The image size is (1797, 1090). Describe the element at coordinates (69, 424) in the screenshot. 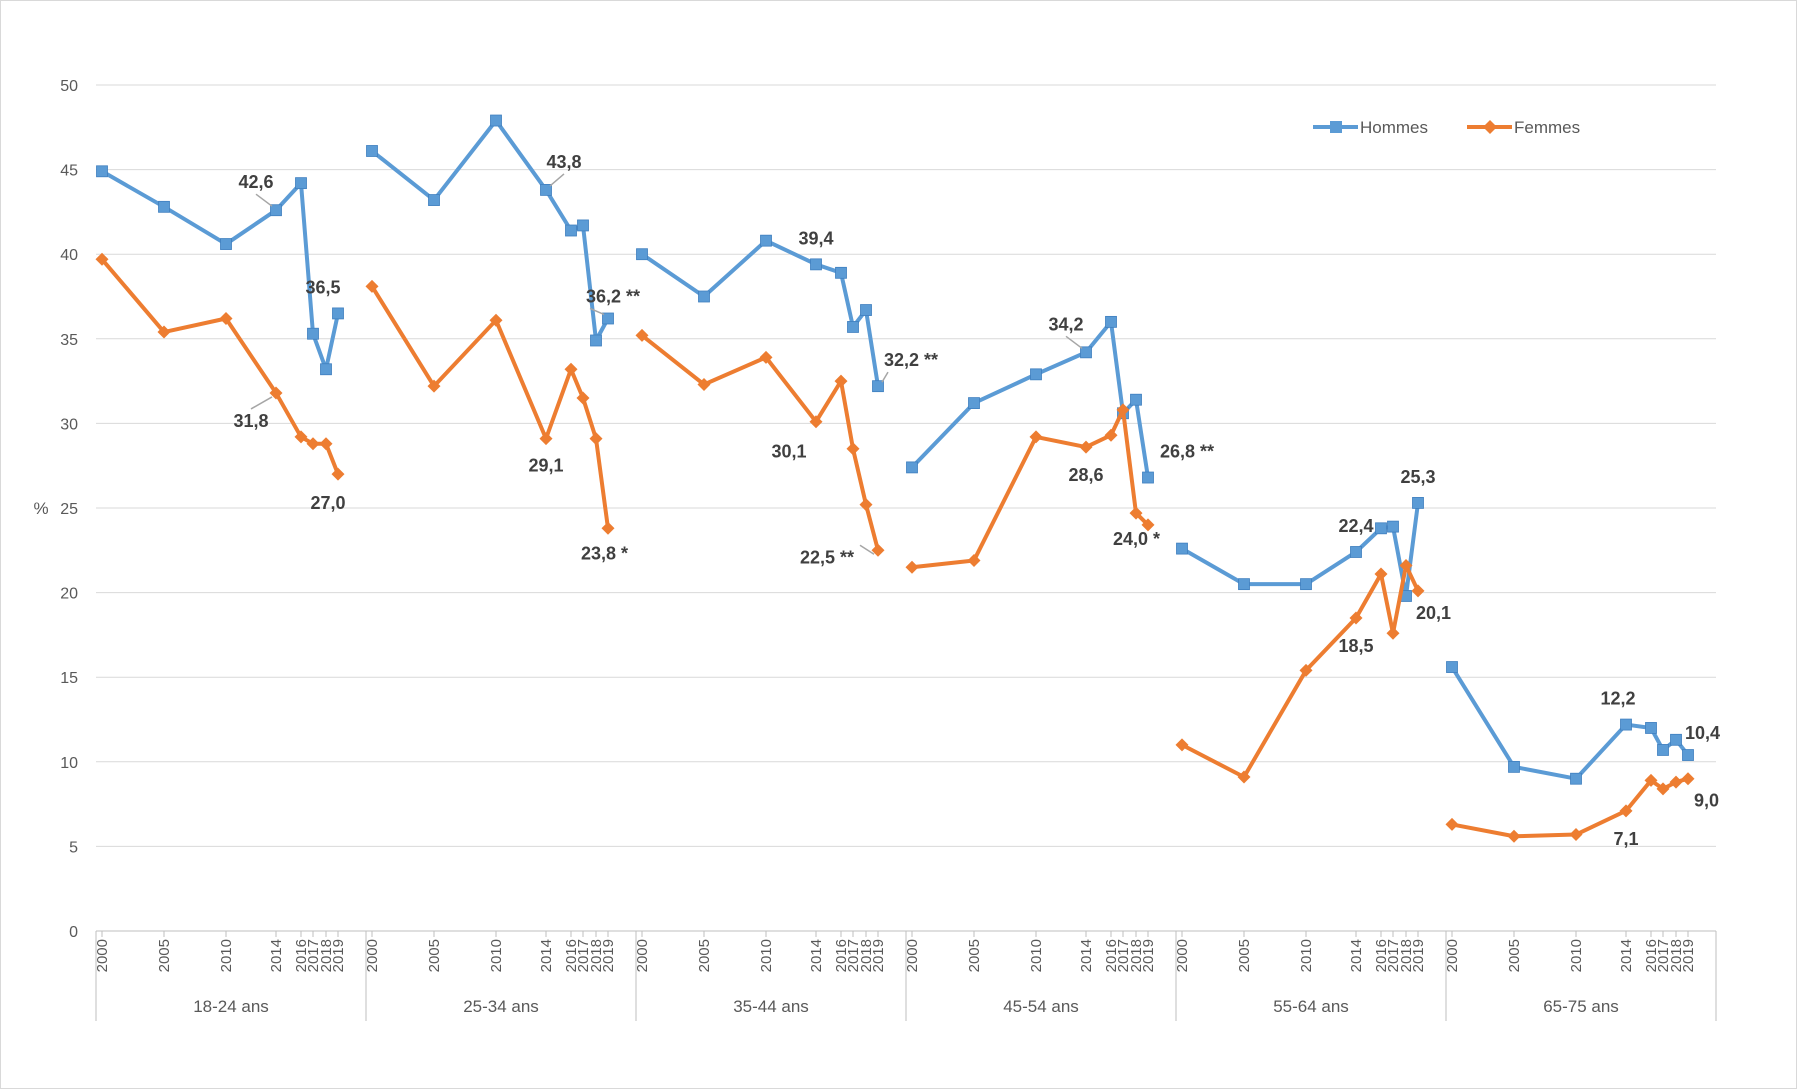

I see `y-tick-label: 30` at that location.